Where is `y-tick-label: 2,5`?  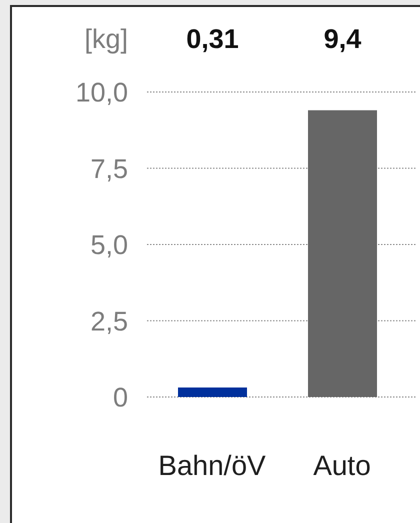
y-tick-label: 2,5 is located at coordinates (109, 321).